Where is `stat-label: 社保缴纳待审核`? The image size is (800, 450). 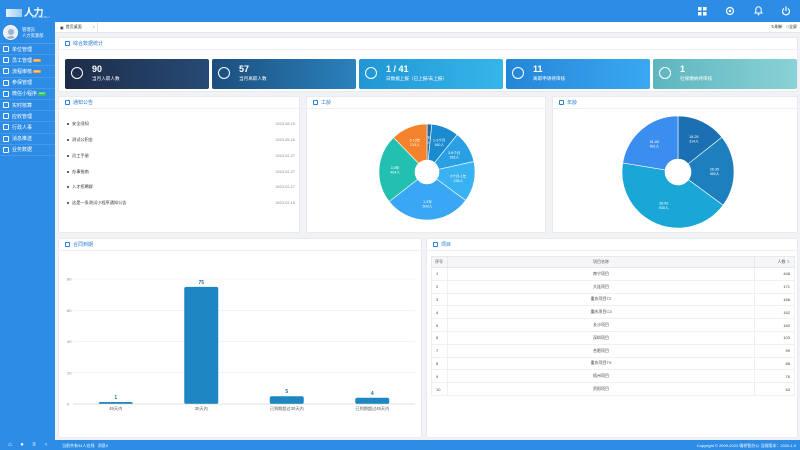
stat-label: 社保缴纳待审核 is located at coordinates (696, 78).